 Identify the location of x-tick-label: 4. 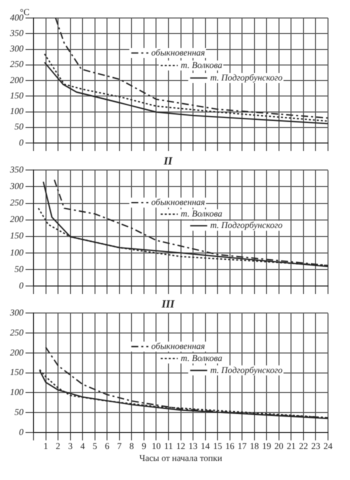
(83, 446).